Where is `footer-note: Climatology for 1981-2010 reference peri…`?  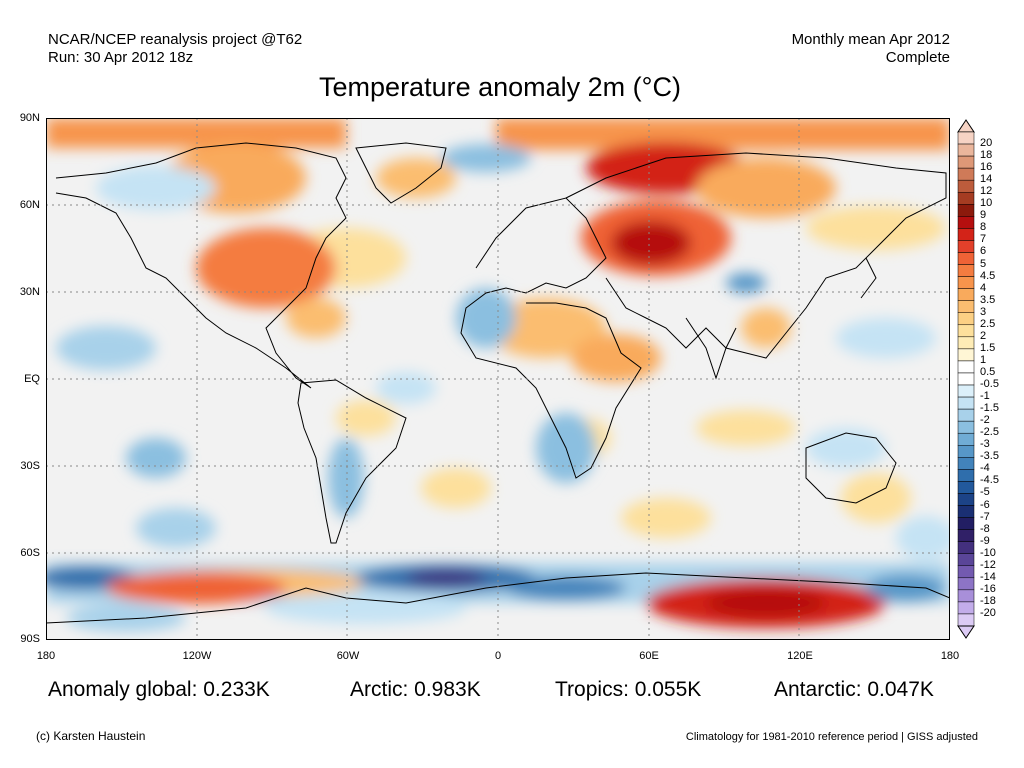
footer-note: Climatology for 1981-2010 reference peri… is located at coordinates (831, 737).